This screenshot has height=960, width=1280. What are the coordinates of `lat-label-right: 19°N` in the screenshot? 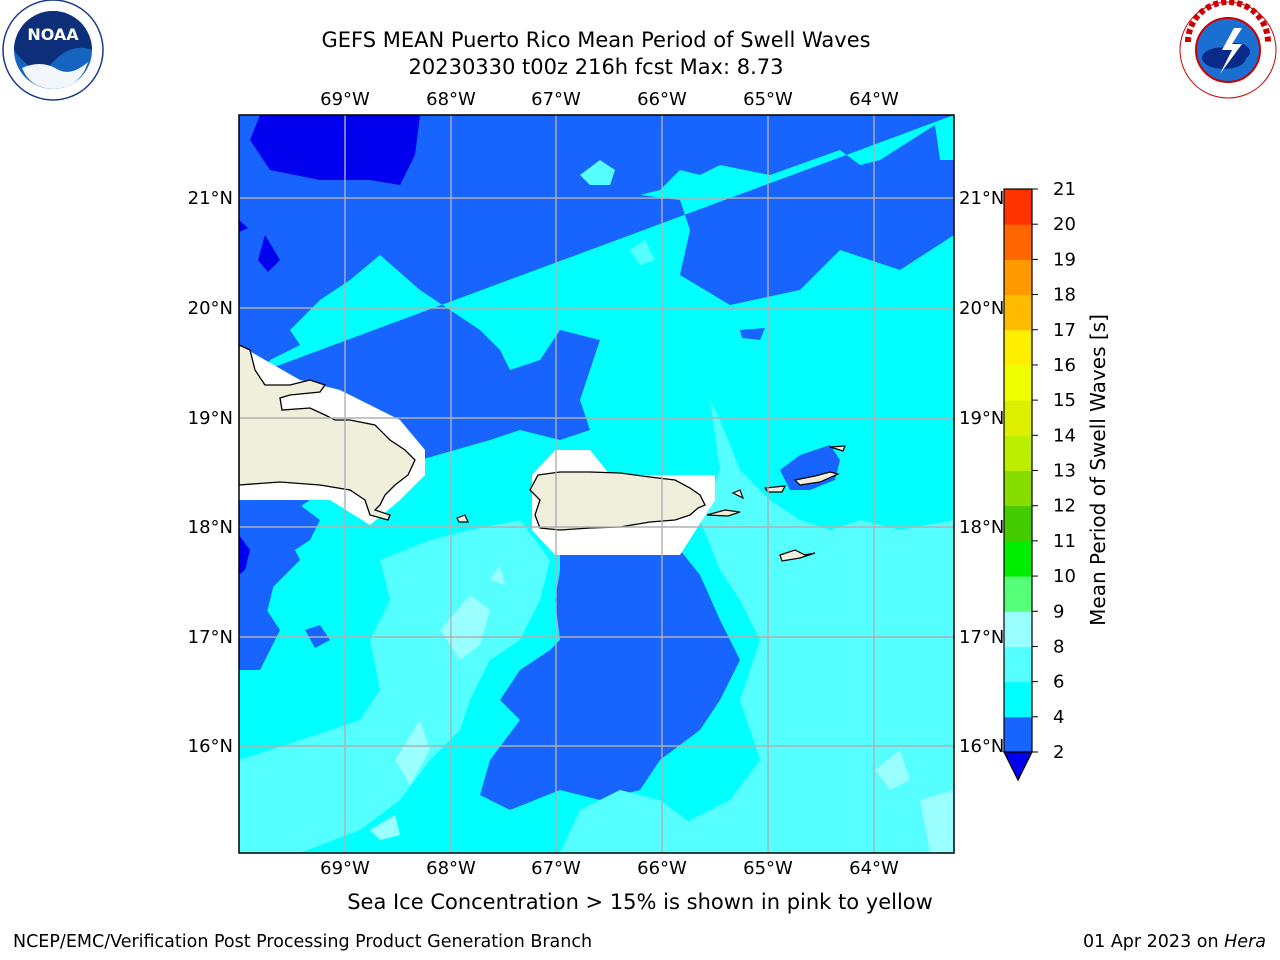 It's located at (981, 418).